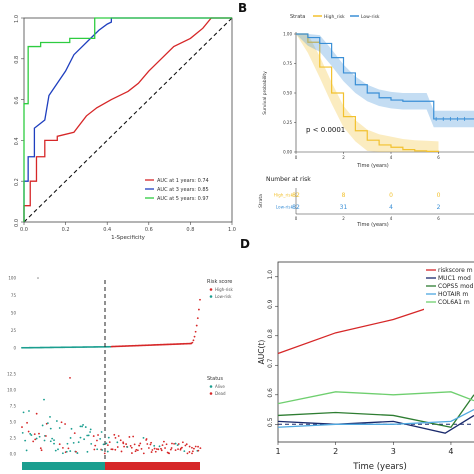  I want to click on y-tick-label: 0.0, so click(17, 223).